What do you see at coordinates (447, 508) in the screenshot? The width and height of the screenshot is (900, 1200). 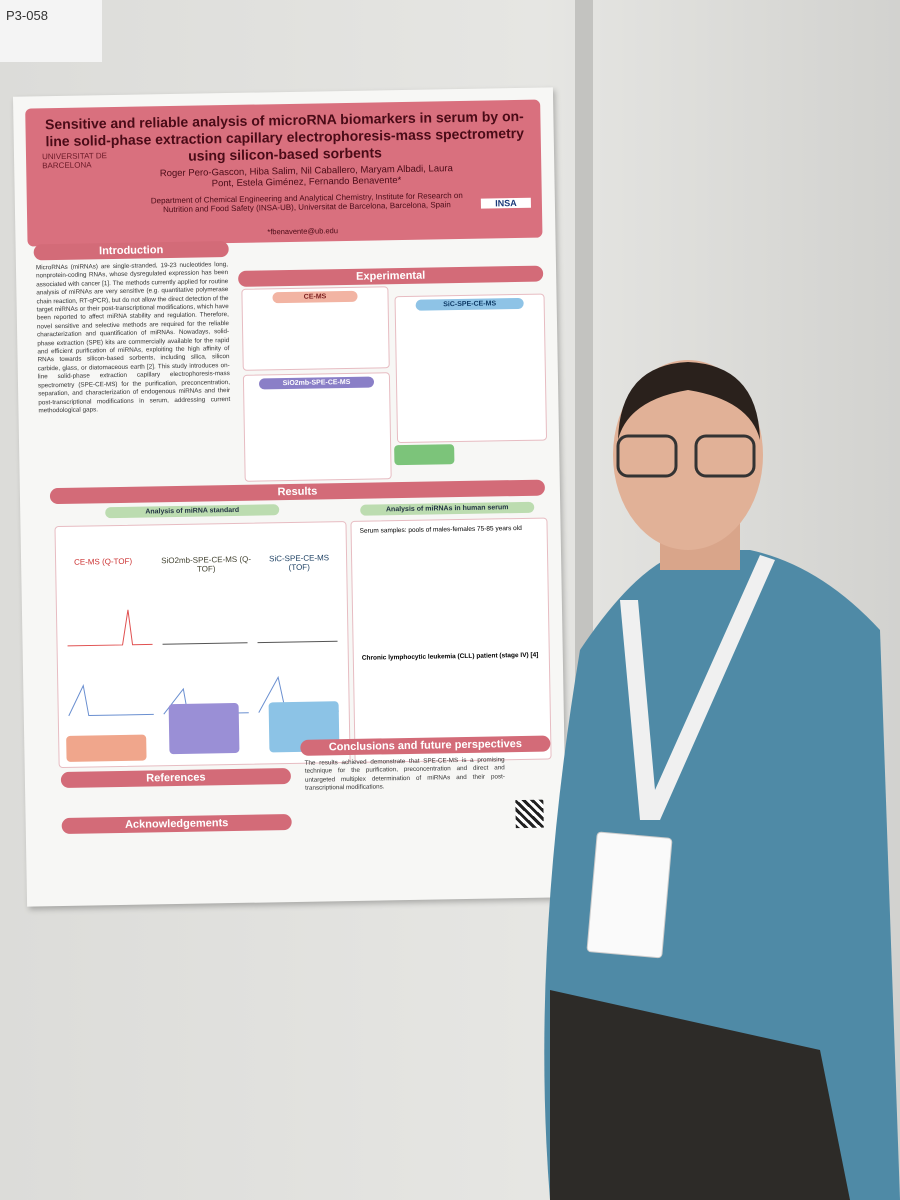 I see `results-column-title: Analysis of miRNAs in human serum` at bounding box center [447, 508].